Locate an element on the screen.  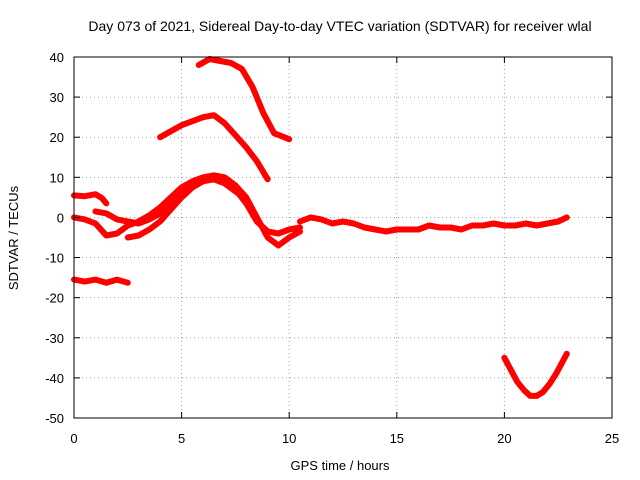
y-axis-label: SDTVAR / TECUs is located at coordinates (13, 237).